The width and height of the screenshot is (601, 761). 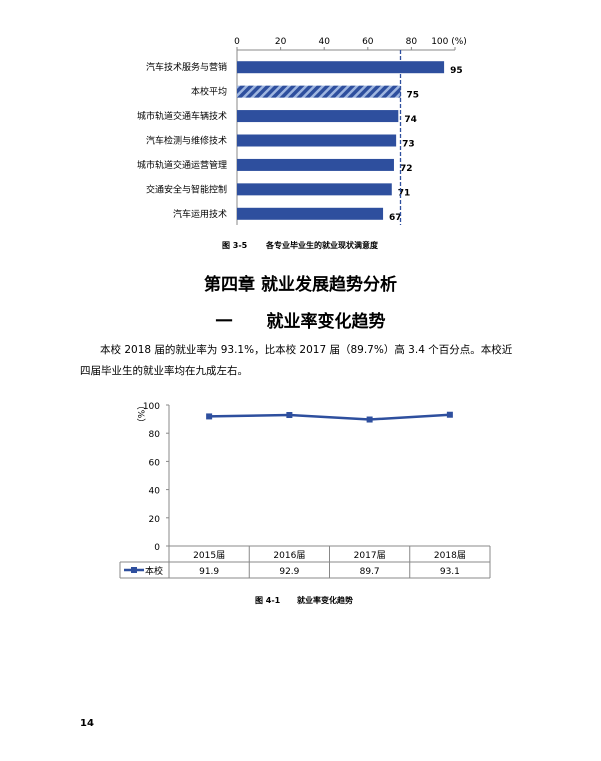 I want to click on legend-label: 本校, so click(x=154, y=571).